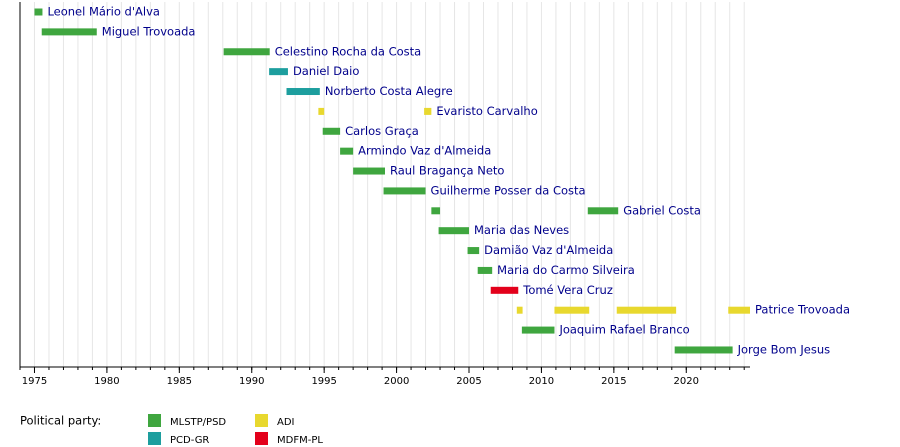 The image size is (900, 447). What do you see at coordinates (424, 151) in the screenshot?
I see `pm-name: Armindo Vaz d'Almeida` at bounding box center [424, 151].